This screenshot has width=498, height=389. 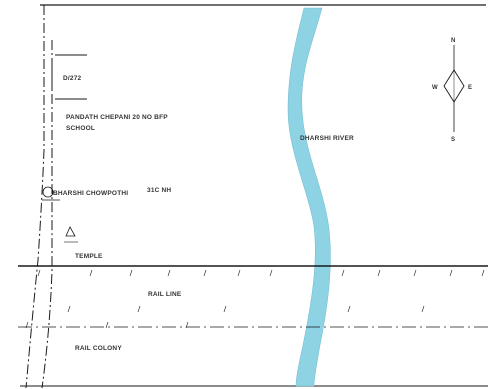 What do you see at coordinates (309, 197) in the screenshot?
I see `river-body` at bounding box center [309, 197].